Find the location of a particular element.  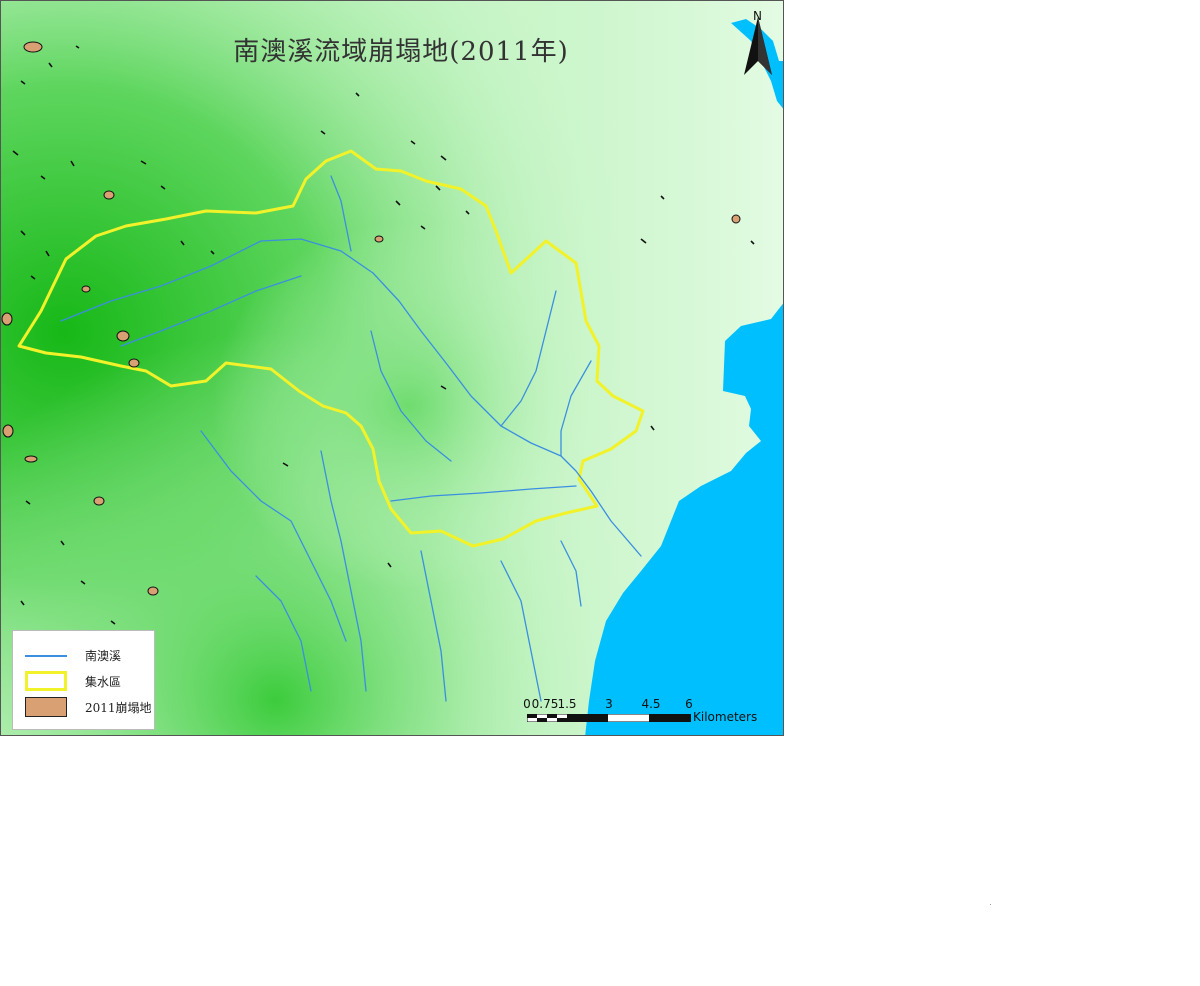

river-tributary-north is located at coordinates (341, 213).